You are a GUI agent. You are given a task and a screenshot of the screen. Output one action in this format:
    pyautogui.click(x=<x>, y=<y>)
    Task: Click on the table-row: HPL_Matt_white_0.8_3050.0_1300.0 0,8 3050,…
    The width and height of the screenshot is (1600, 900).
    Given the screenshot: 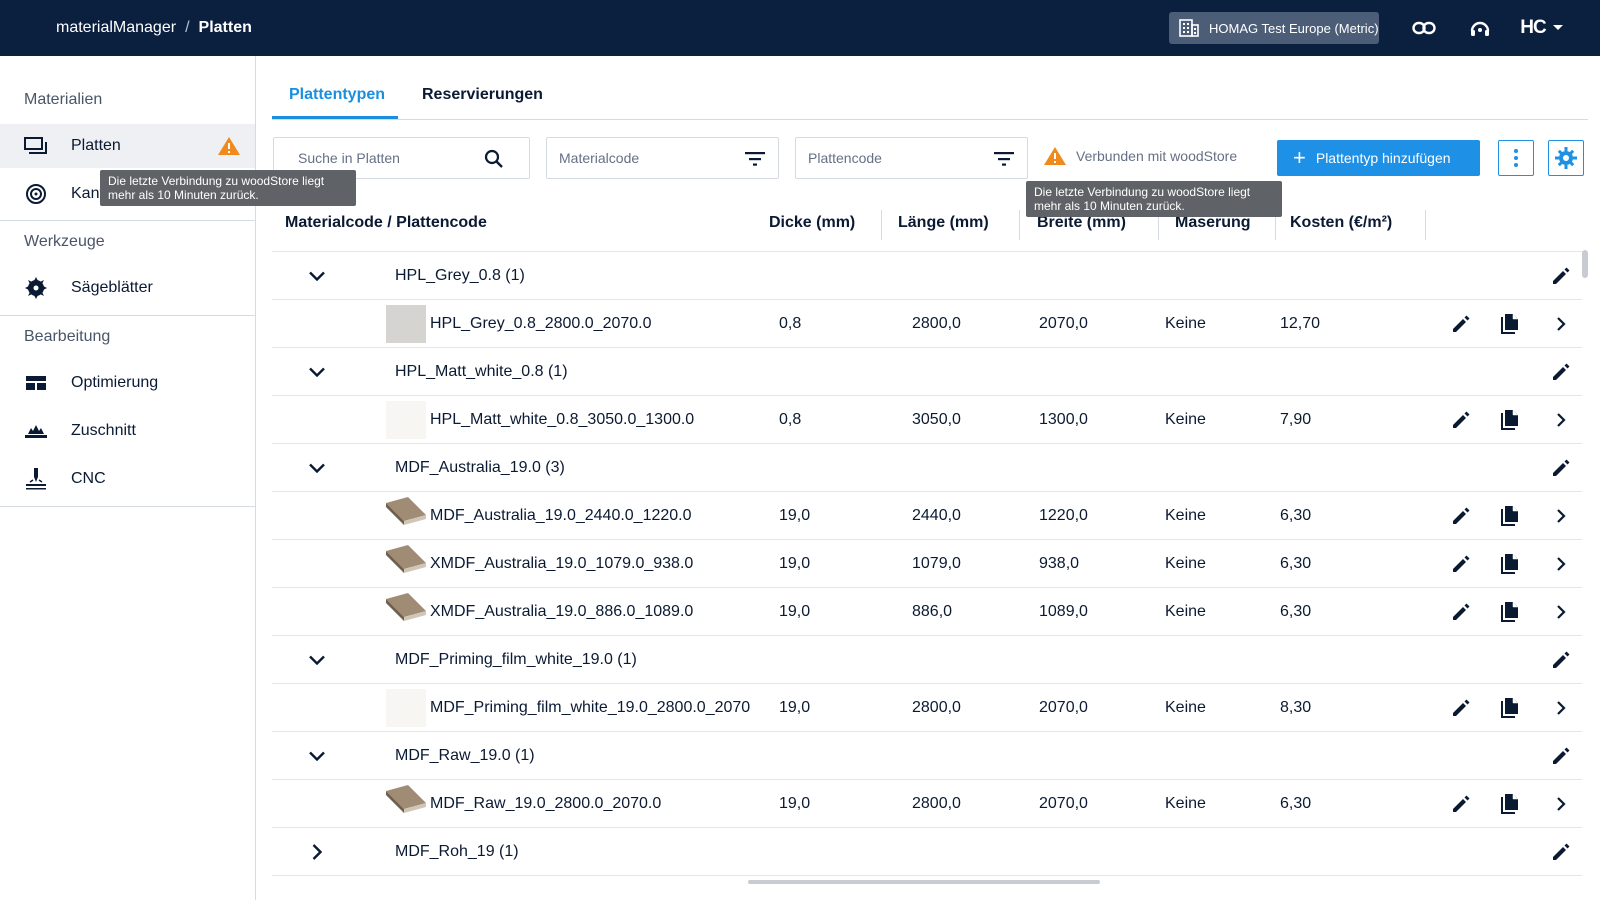 What is the action you would take?
    pyautogui.click(x=927, y=420)
    